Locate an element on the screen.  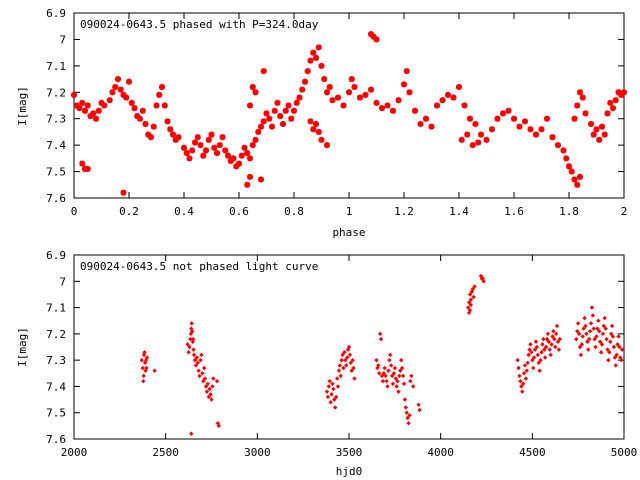
y-tick-label: 7.1 is located at coordinates (56, 308).